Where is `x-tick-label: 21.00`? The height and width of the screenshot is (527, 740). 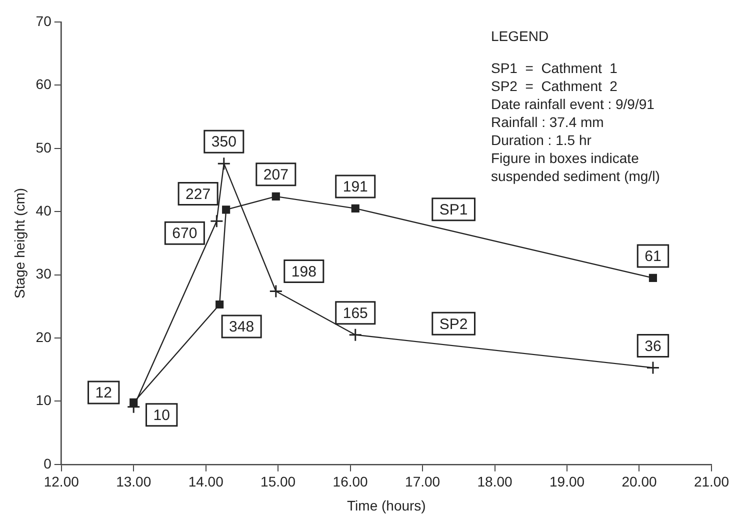 x-tick-label: 21.00 is located at coordinates (712, 482).